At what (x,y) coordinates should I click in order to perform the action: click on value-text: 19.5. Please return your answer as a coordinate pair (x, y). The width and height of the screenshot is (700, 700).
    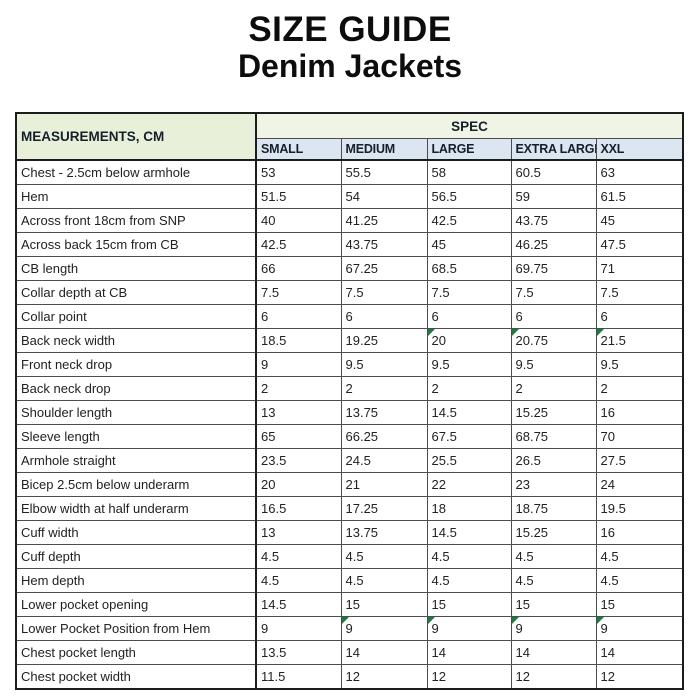
    Looking at the image, I should click on (613, 508).